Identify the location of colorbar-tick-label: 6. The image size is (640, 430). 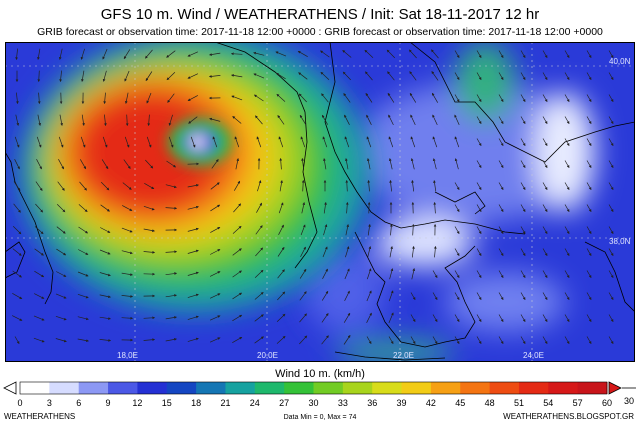
(78, 403).